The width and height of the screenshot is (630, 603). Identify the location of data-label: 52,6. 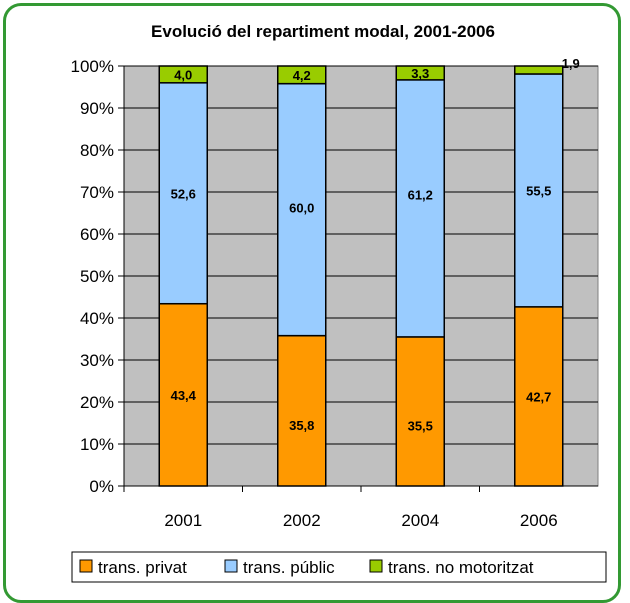
(183, 193).